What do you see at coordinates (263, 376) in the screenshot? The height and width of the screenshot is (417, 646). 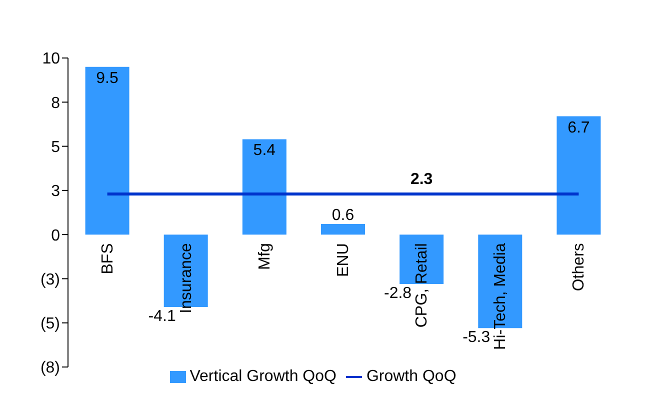 I see `legend-label: Vertical Growth QoQ` at bounding box center [263, 376].